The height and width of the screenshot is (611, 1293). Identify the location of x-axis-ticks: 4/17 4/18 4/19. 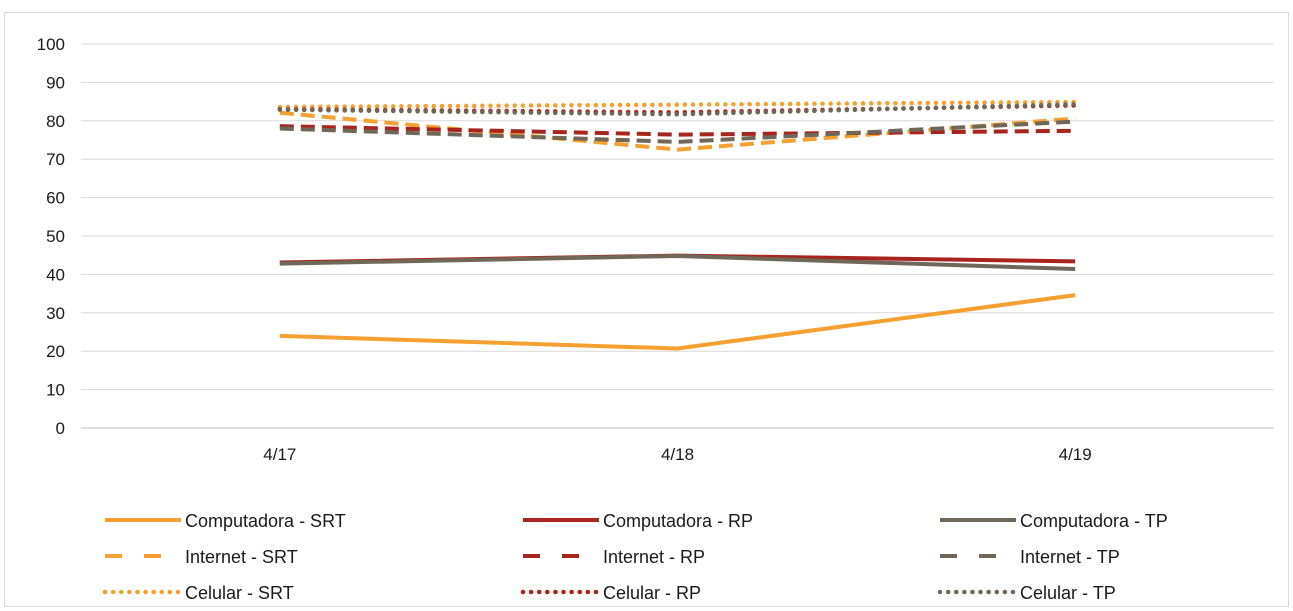
(677, 454).